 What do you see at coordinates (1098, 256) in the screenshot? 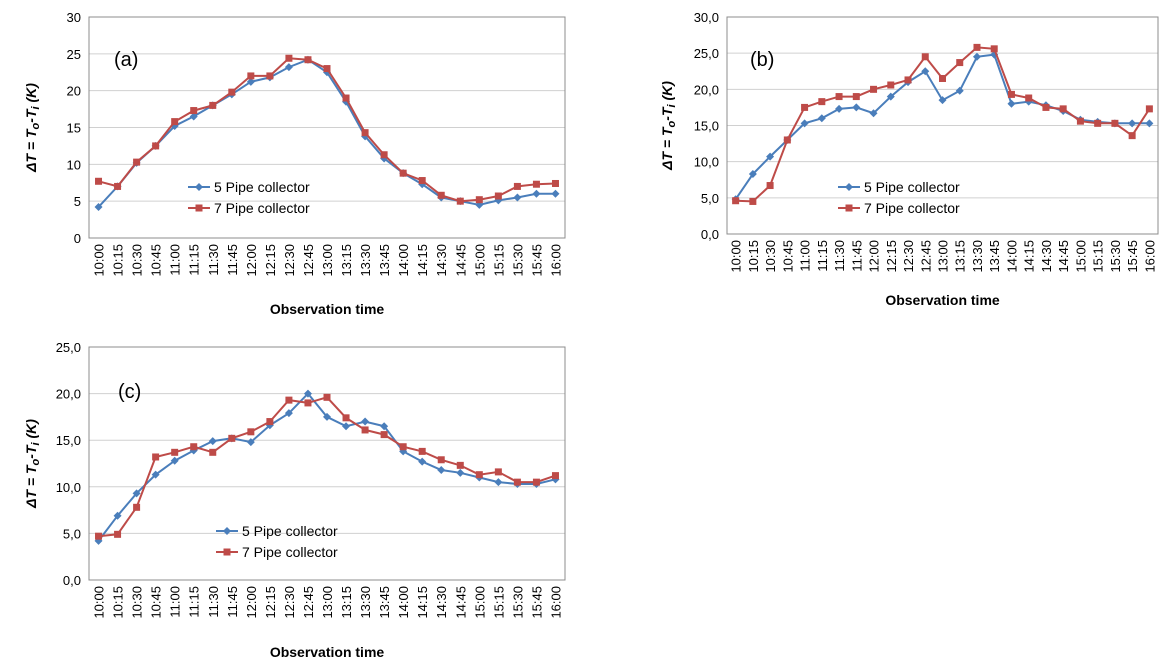
I see `x-tick-label: 15:15` at bounding box center [1098, 256].